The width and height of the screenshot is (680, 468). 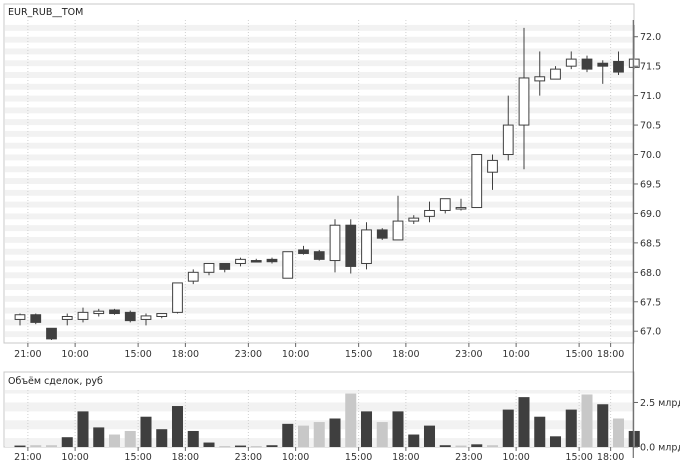 I want to click on price-y-tick-label: 70.5, so click(x=650, y=126).